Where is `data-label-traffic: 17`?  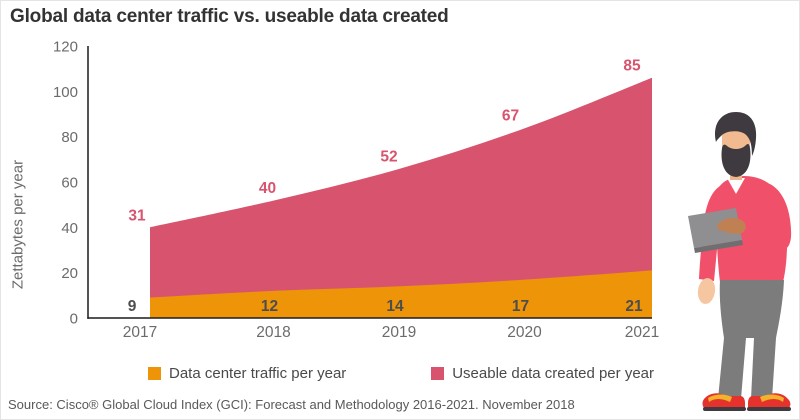
data-label-traffic: 17 is located at coordinates (520, 306).